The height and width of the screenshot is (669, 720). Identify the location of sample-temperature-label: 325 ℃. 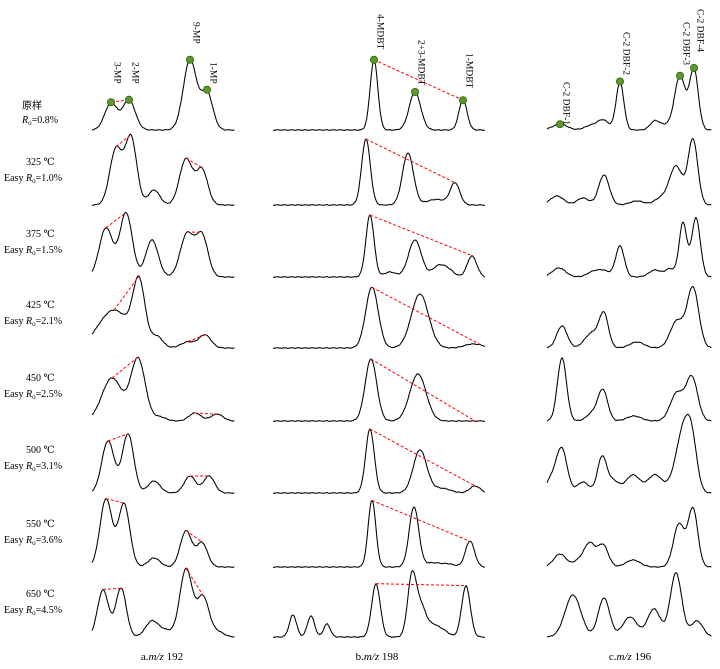
(40, 162).